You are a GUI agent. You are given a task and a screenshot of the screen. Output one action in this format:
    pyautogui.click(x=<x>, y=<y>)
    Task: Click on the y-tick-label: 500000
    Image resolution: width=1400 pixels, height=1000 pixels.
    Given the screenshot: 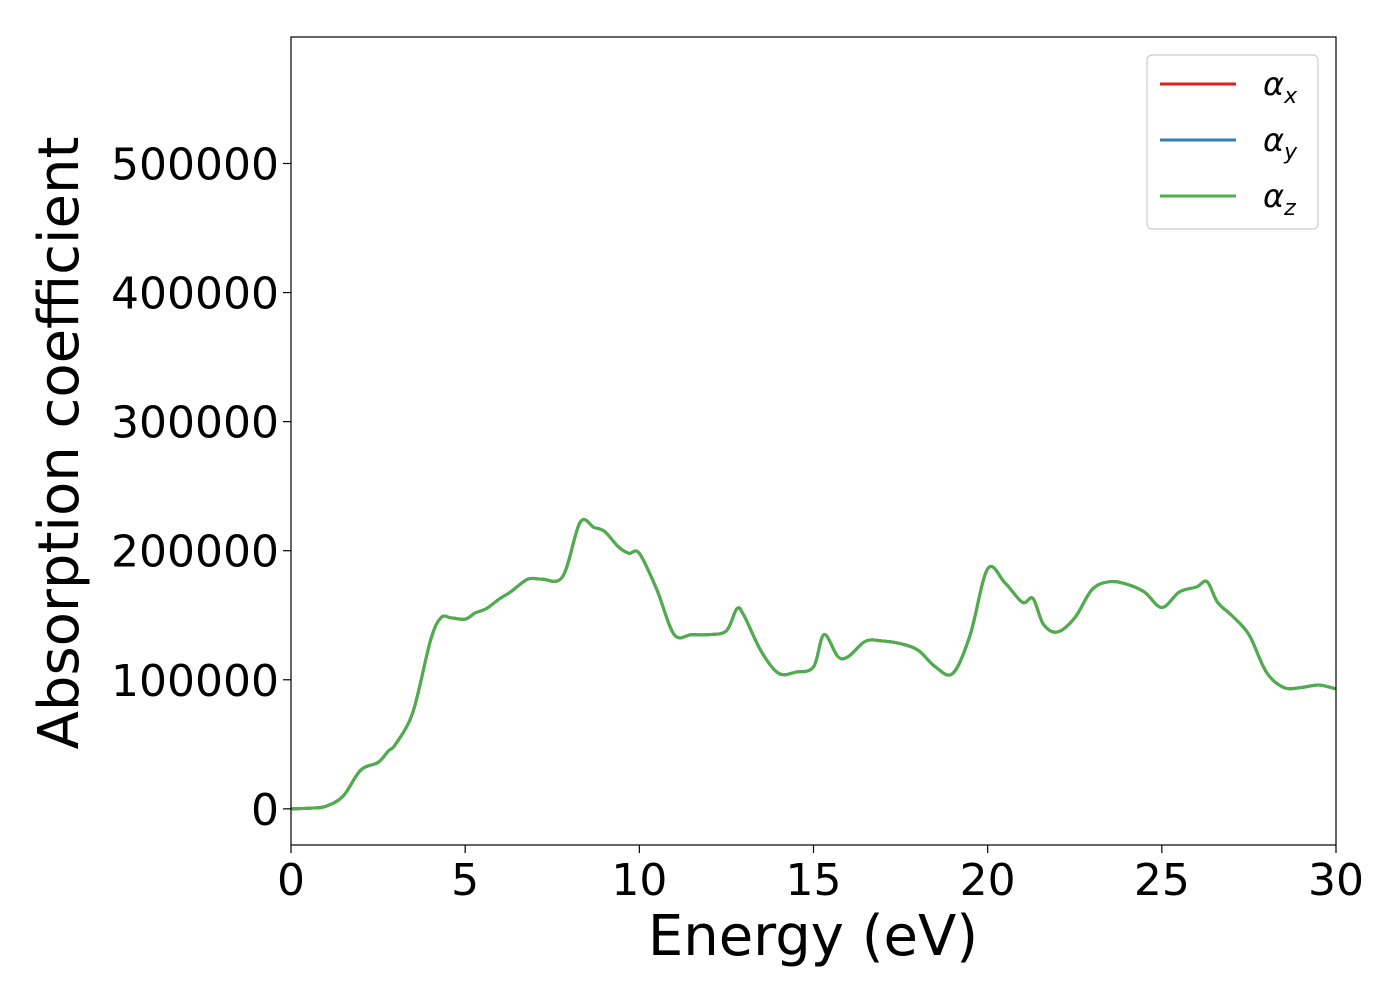 What is the action you would take?
    pyautogui.click(x=195, y=164)
    